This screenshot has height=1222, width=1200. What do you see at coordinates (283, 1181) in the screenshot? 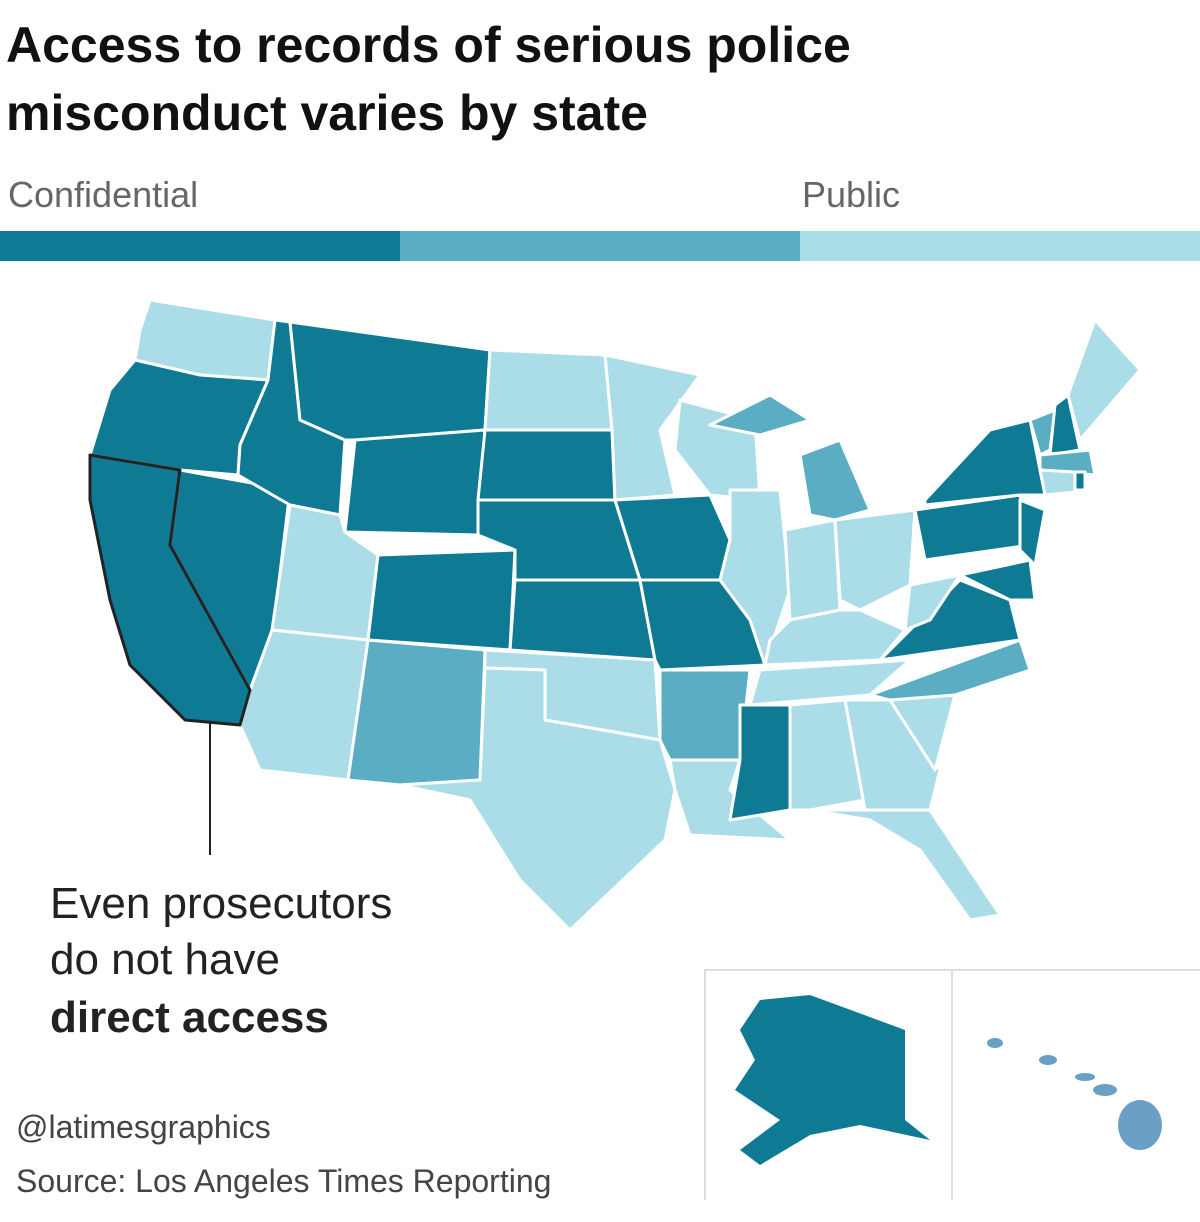
I see `source: Source: Los Angeles Times Reporting` at bounding box center [283, 1181].